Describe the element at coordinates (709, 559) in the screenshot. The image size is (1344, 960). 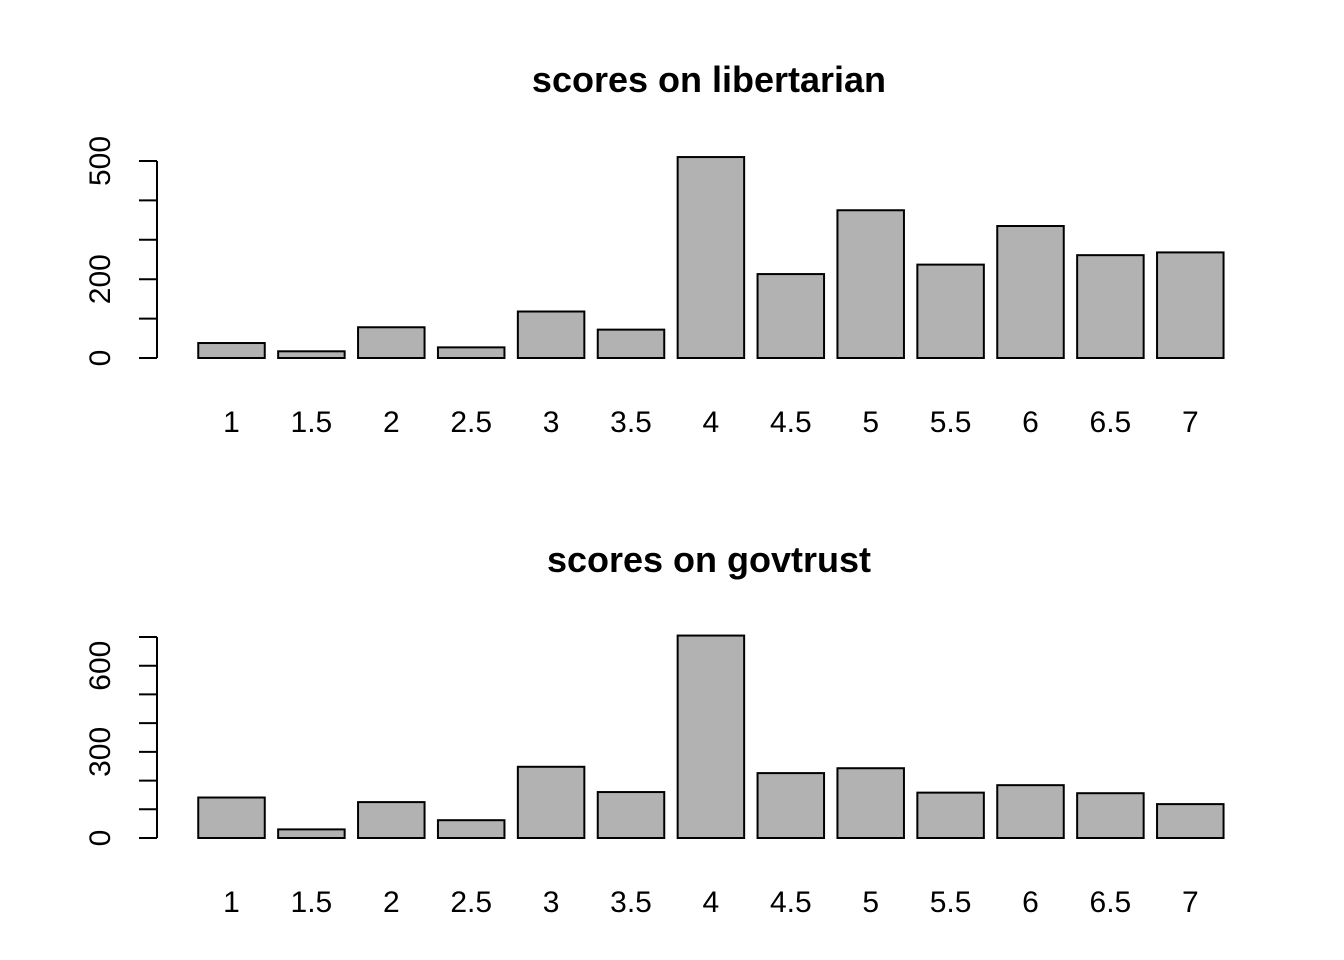
I see `chart-title: scores on govtrust` at that location.